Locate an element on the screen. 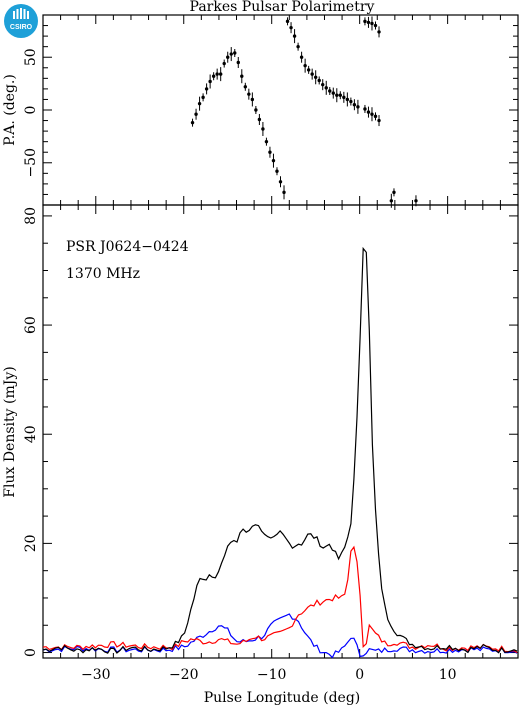 Image resolution: width=522 pixels, height=710 pixels. flux-y-tick-label: 60 is located at coordinates (31, 325).